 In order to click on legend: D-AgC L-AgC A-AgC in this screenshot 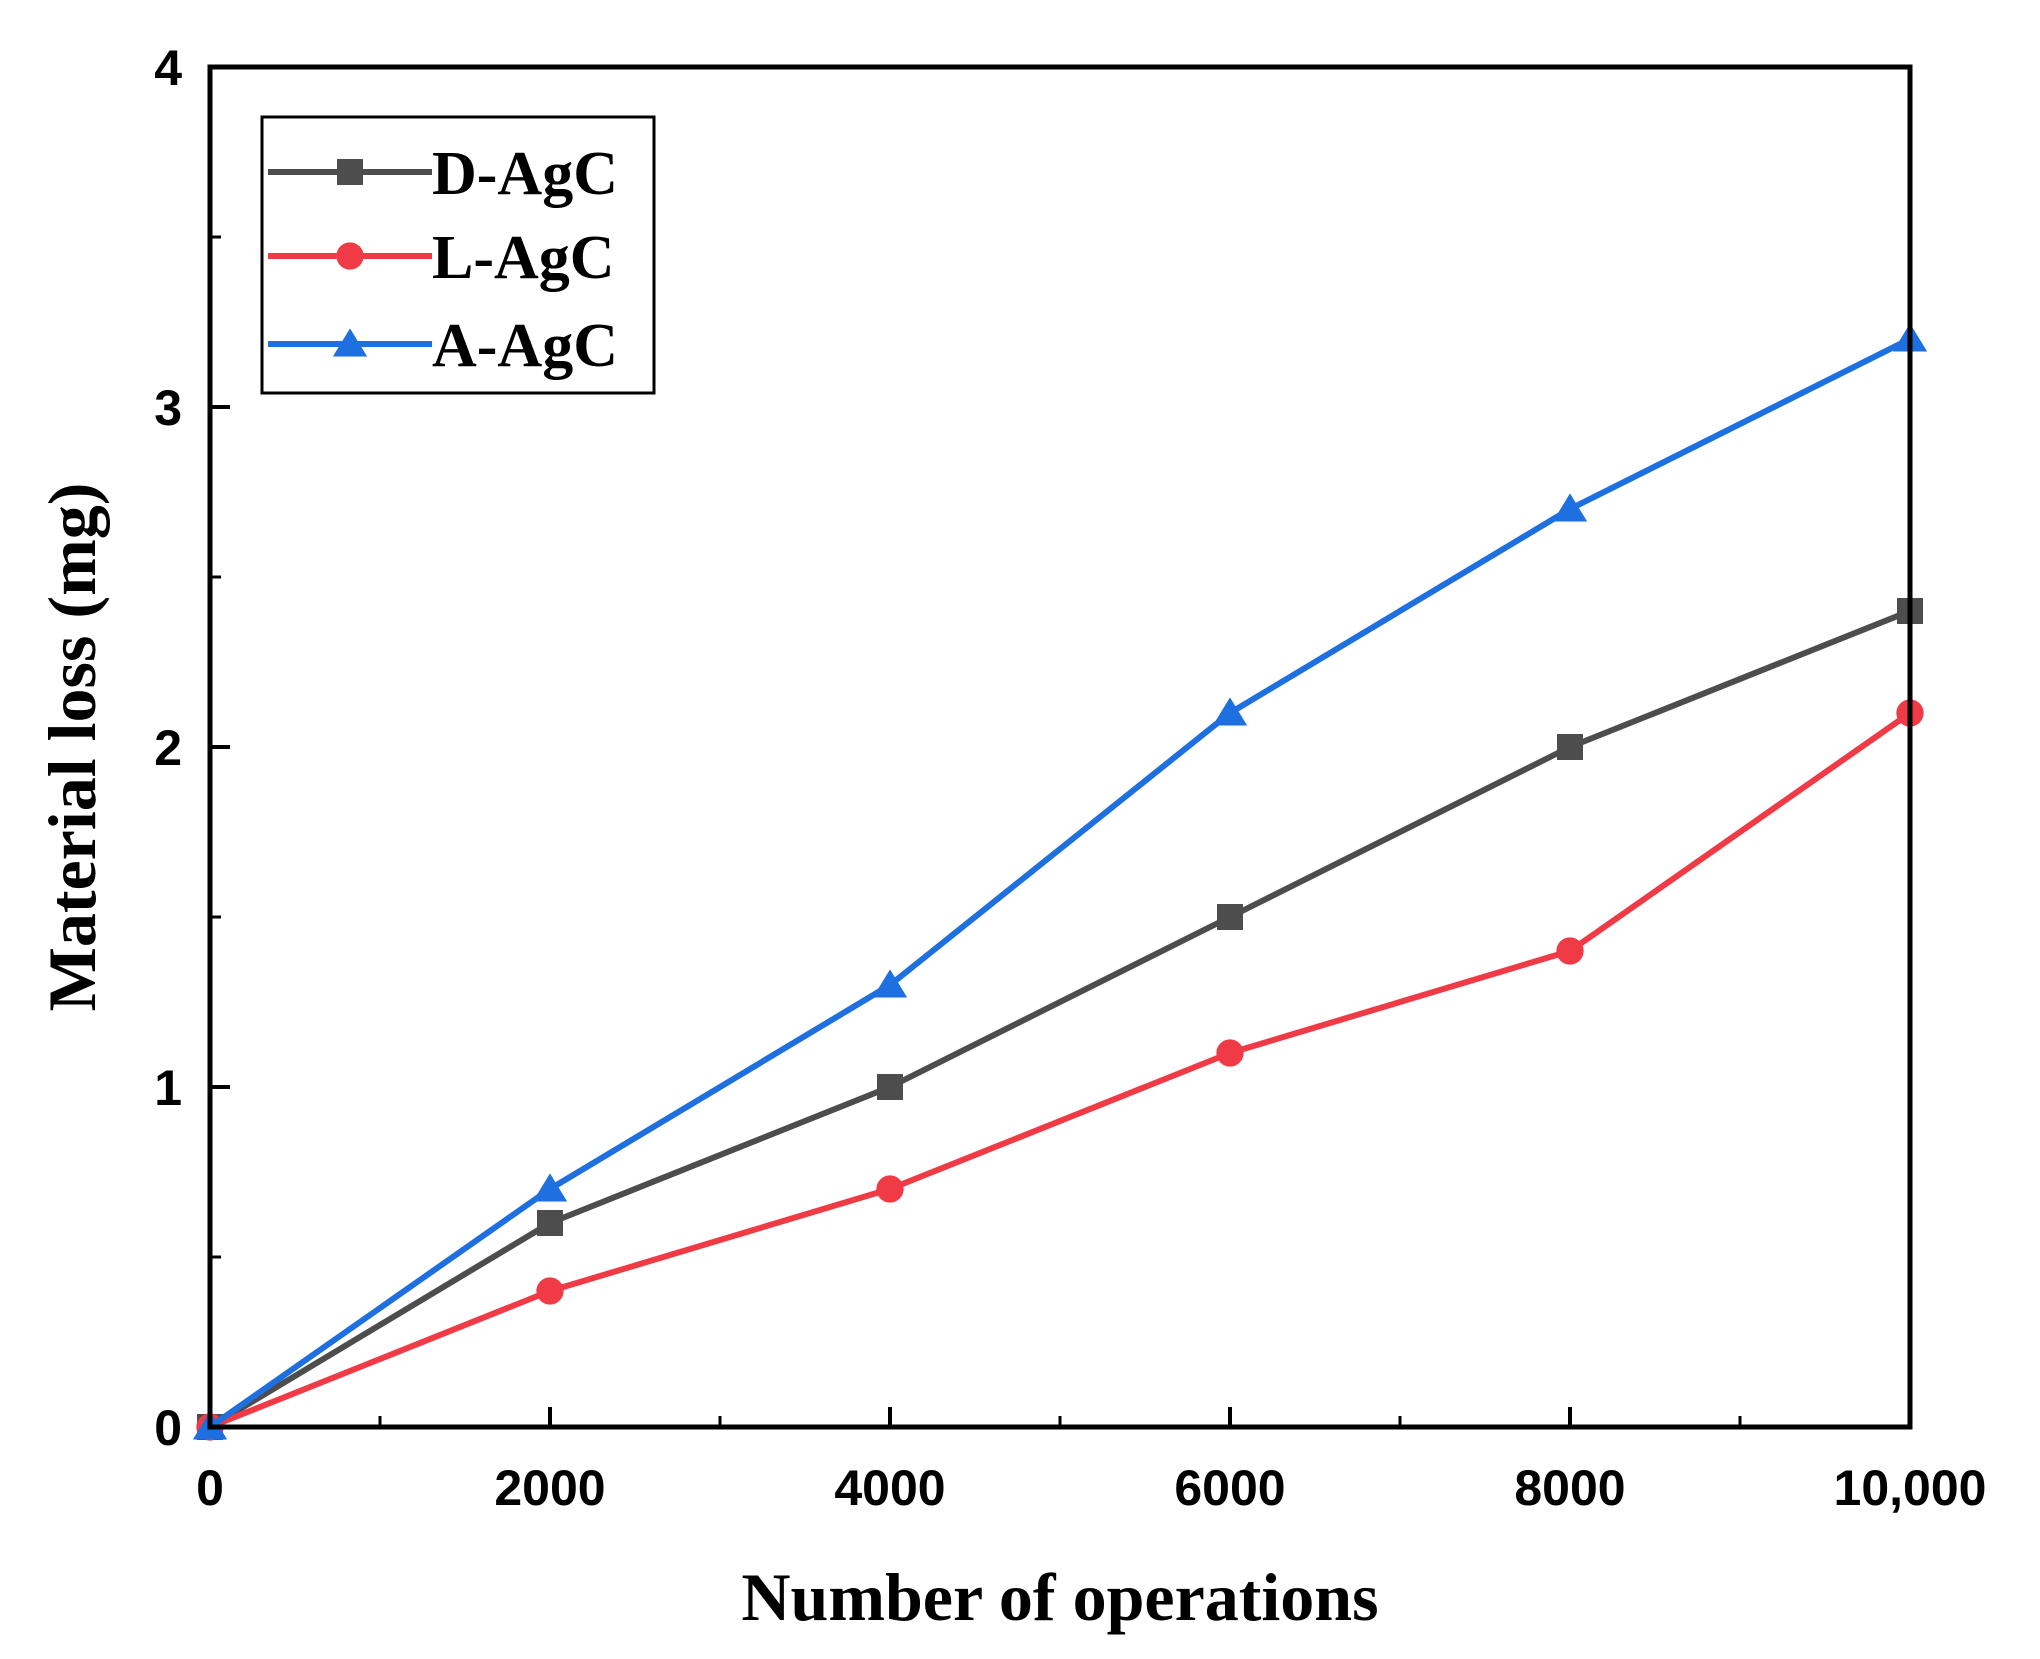, I will do `click(458, 255)`.